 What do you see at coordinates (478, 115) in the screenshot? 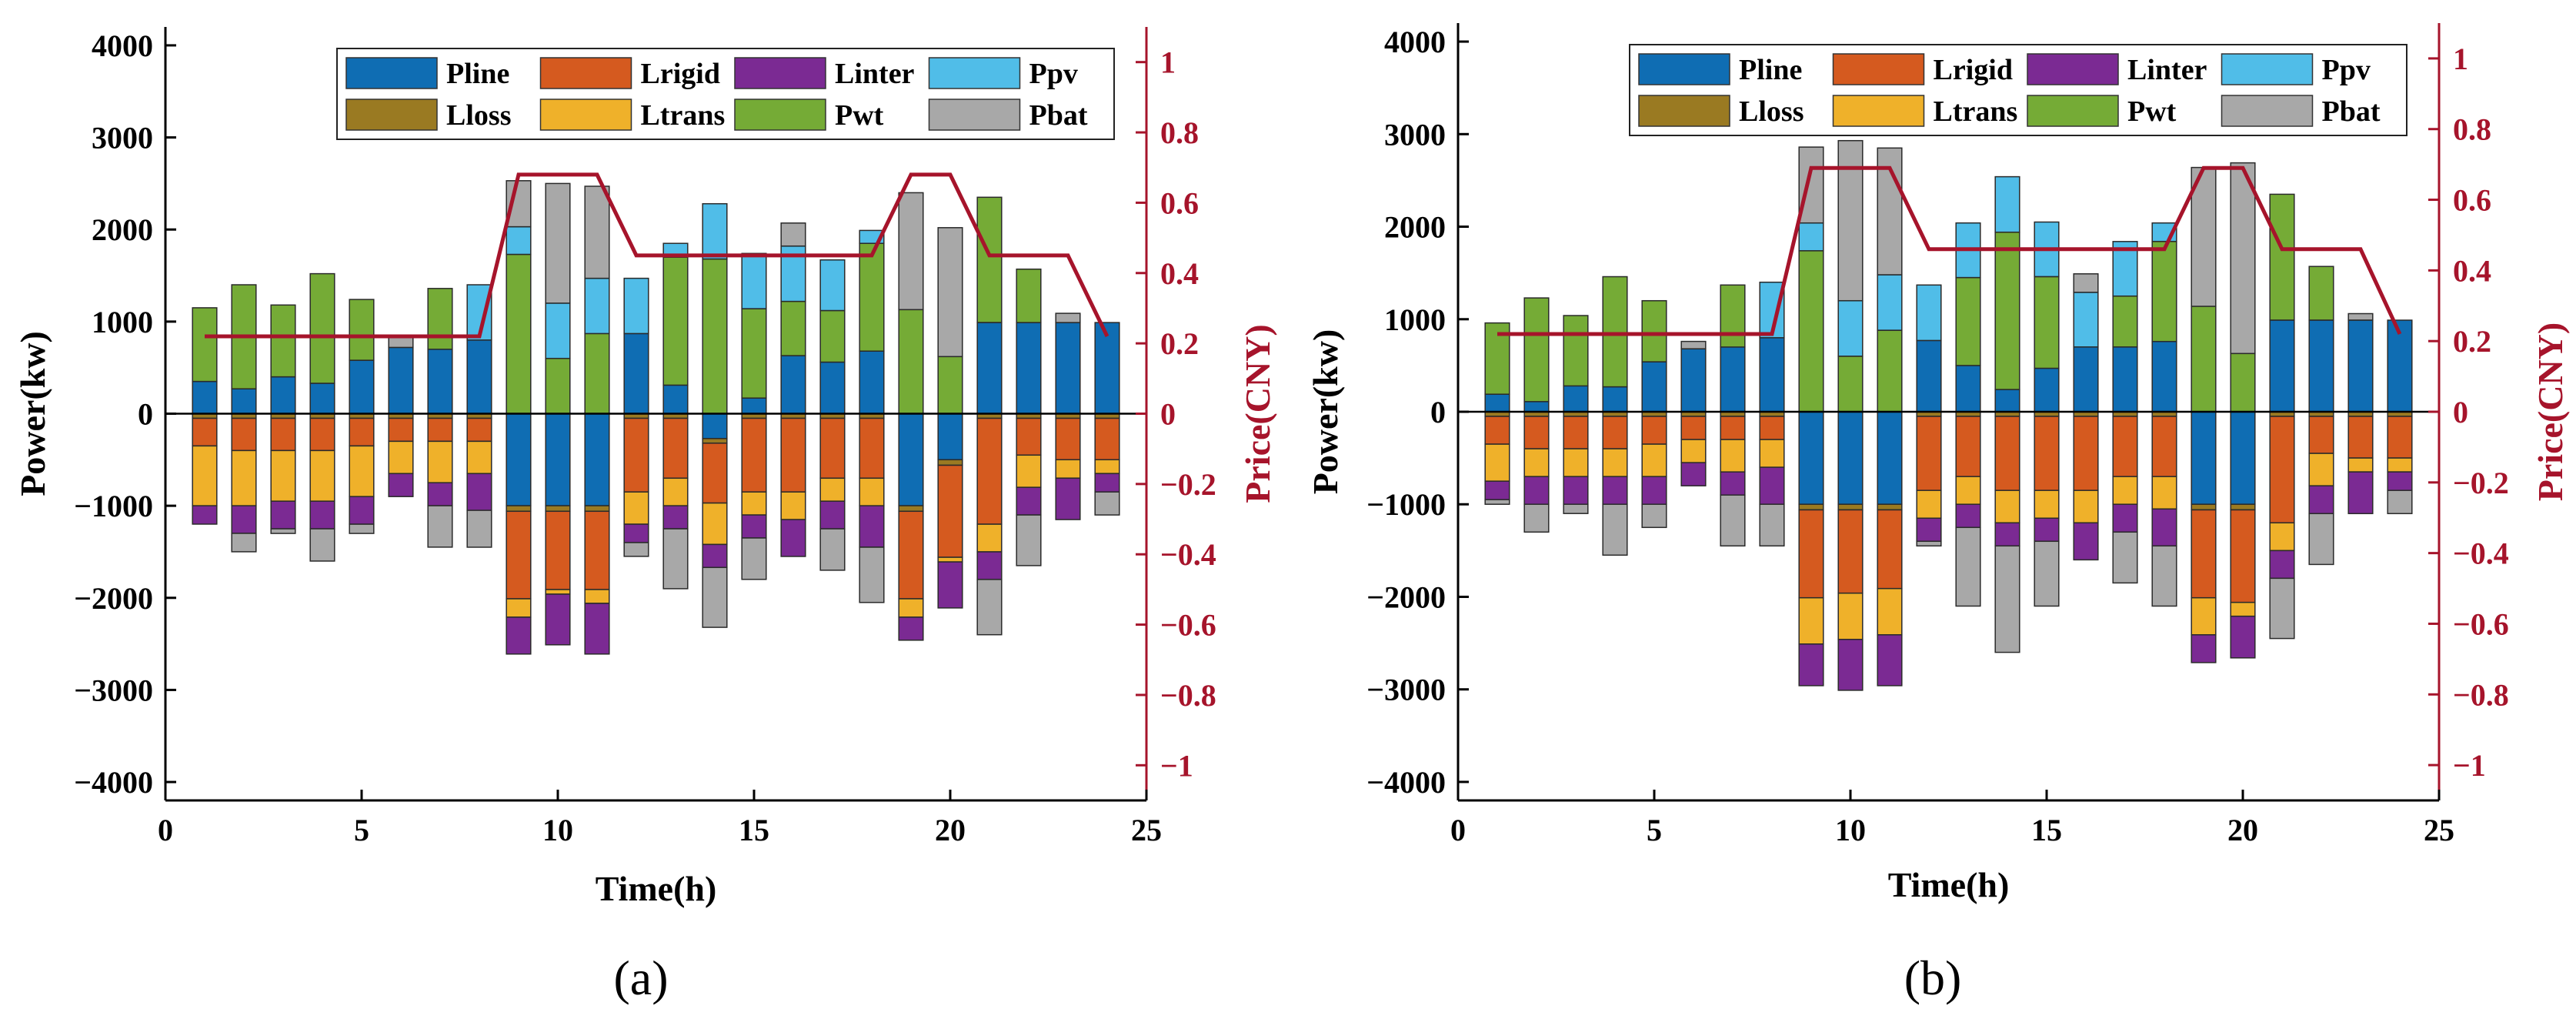
I see `legend-label-lloss: Lloss` at bounding box center [478, 115].